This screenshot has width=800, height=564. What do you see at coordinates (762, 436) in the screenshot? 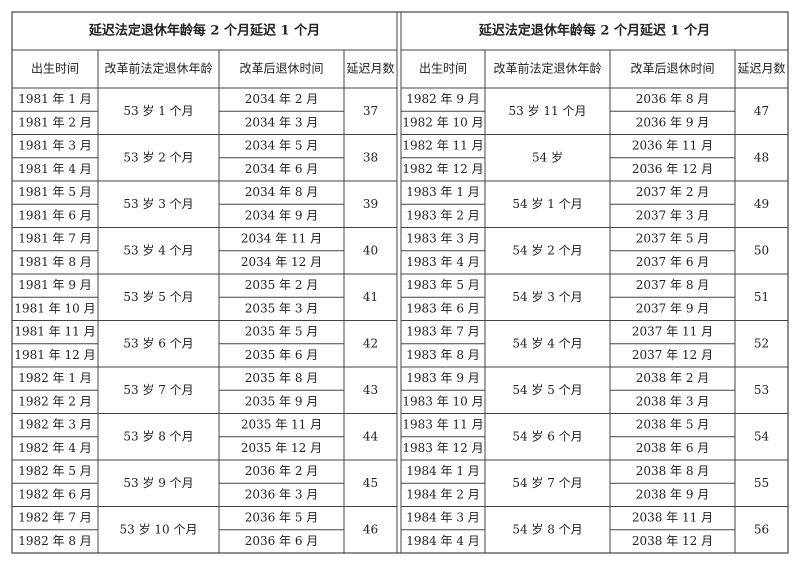
I see `months-cell: 54` at bounding box center [762, 436].